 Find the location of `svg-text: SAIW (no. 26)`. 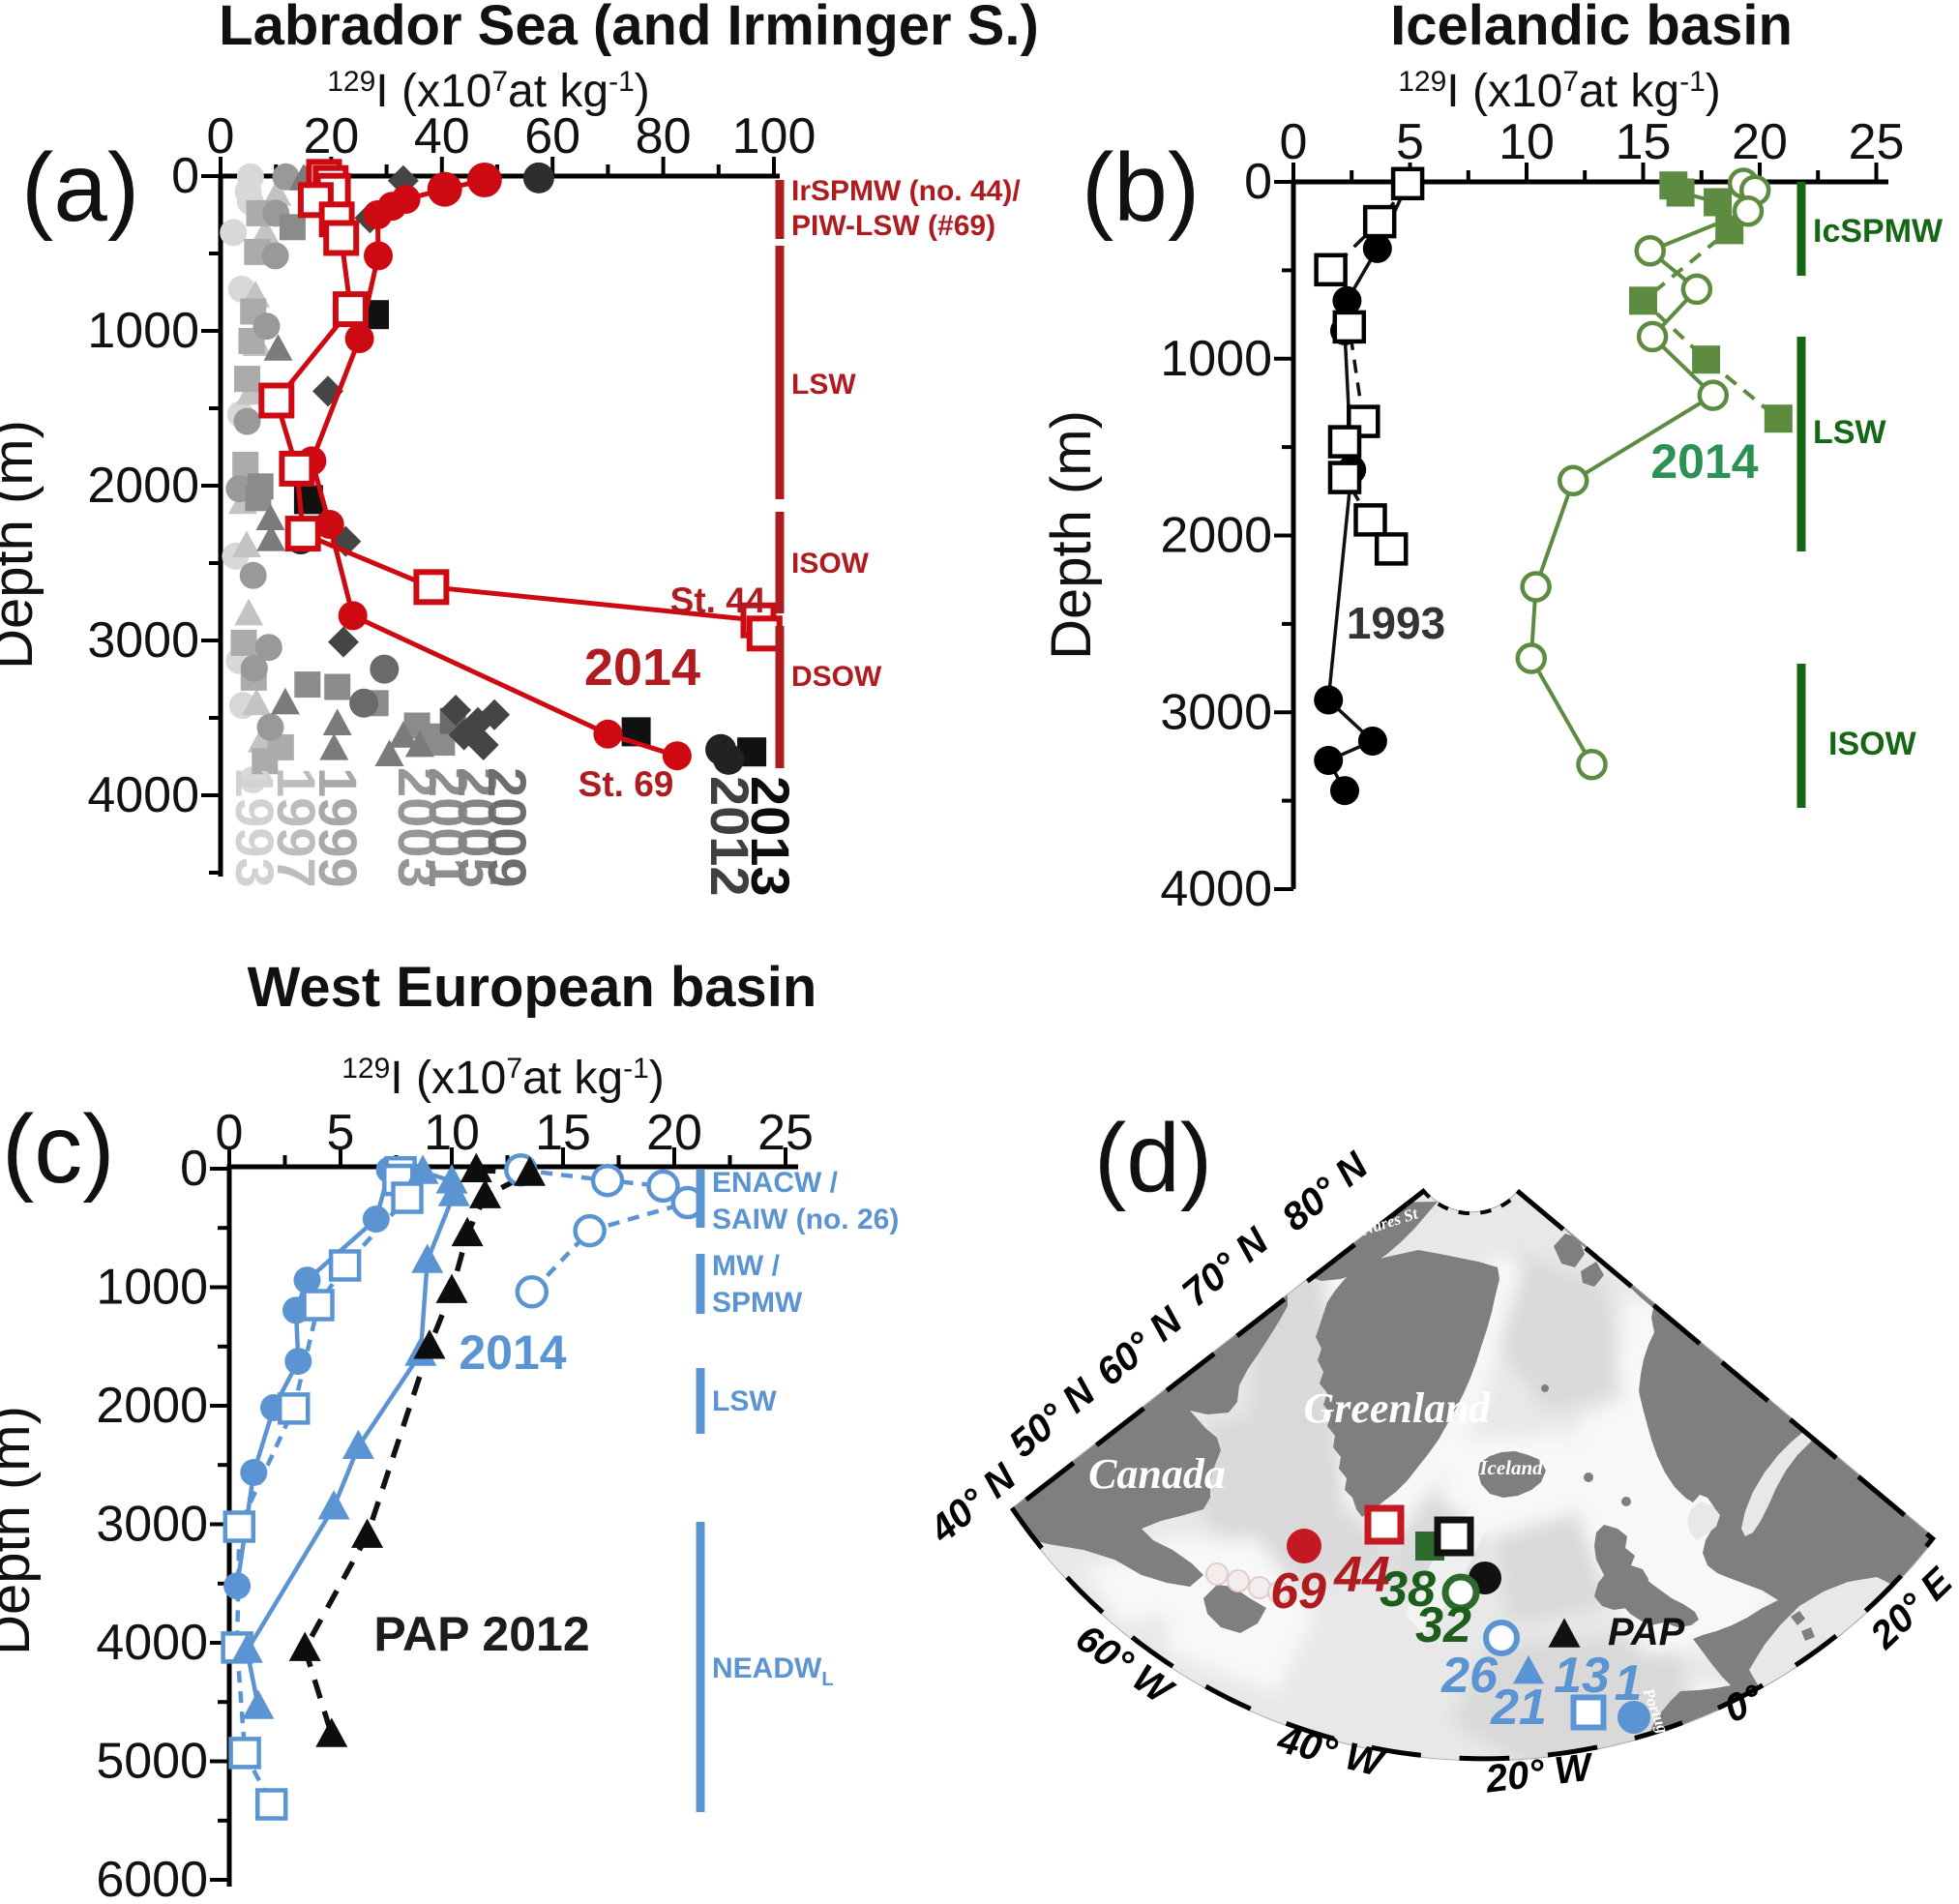

svg-text: SAIW (no. 26) is located at coordinates (805, 1220).